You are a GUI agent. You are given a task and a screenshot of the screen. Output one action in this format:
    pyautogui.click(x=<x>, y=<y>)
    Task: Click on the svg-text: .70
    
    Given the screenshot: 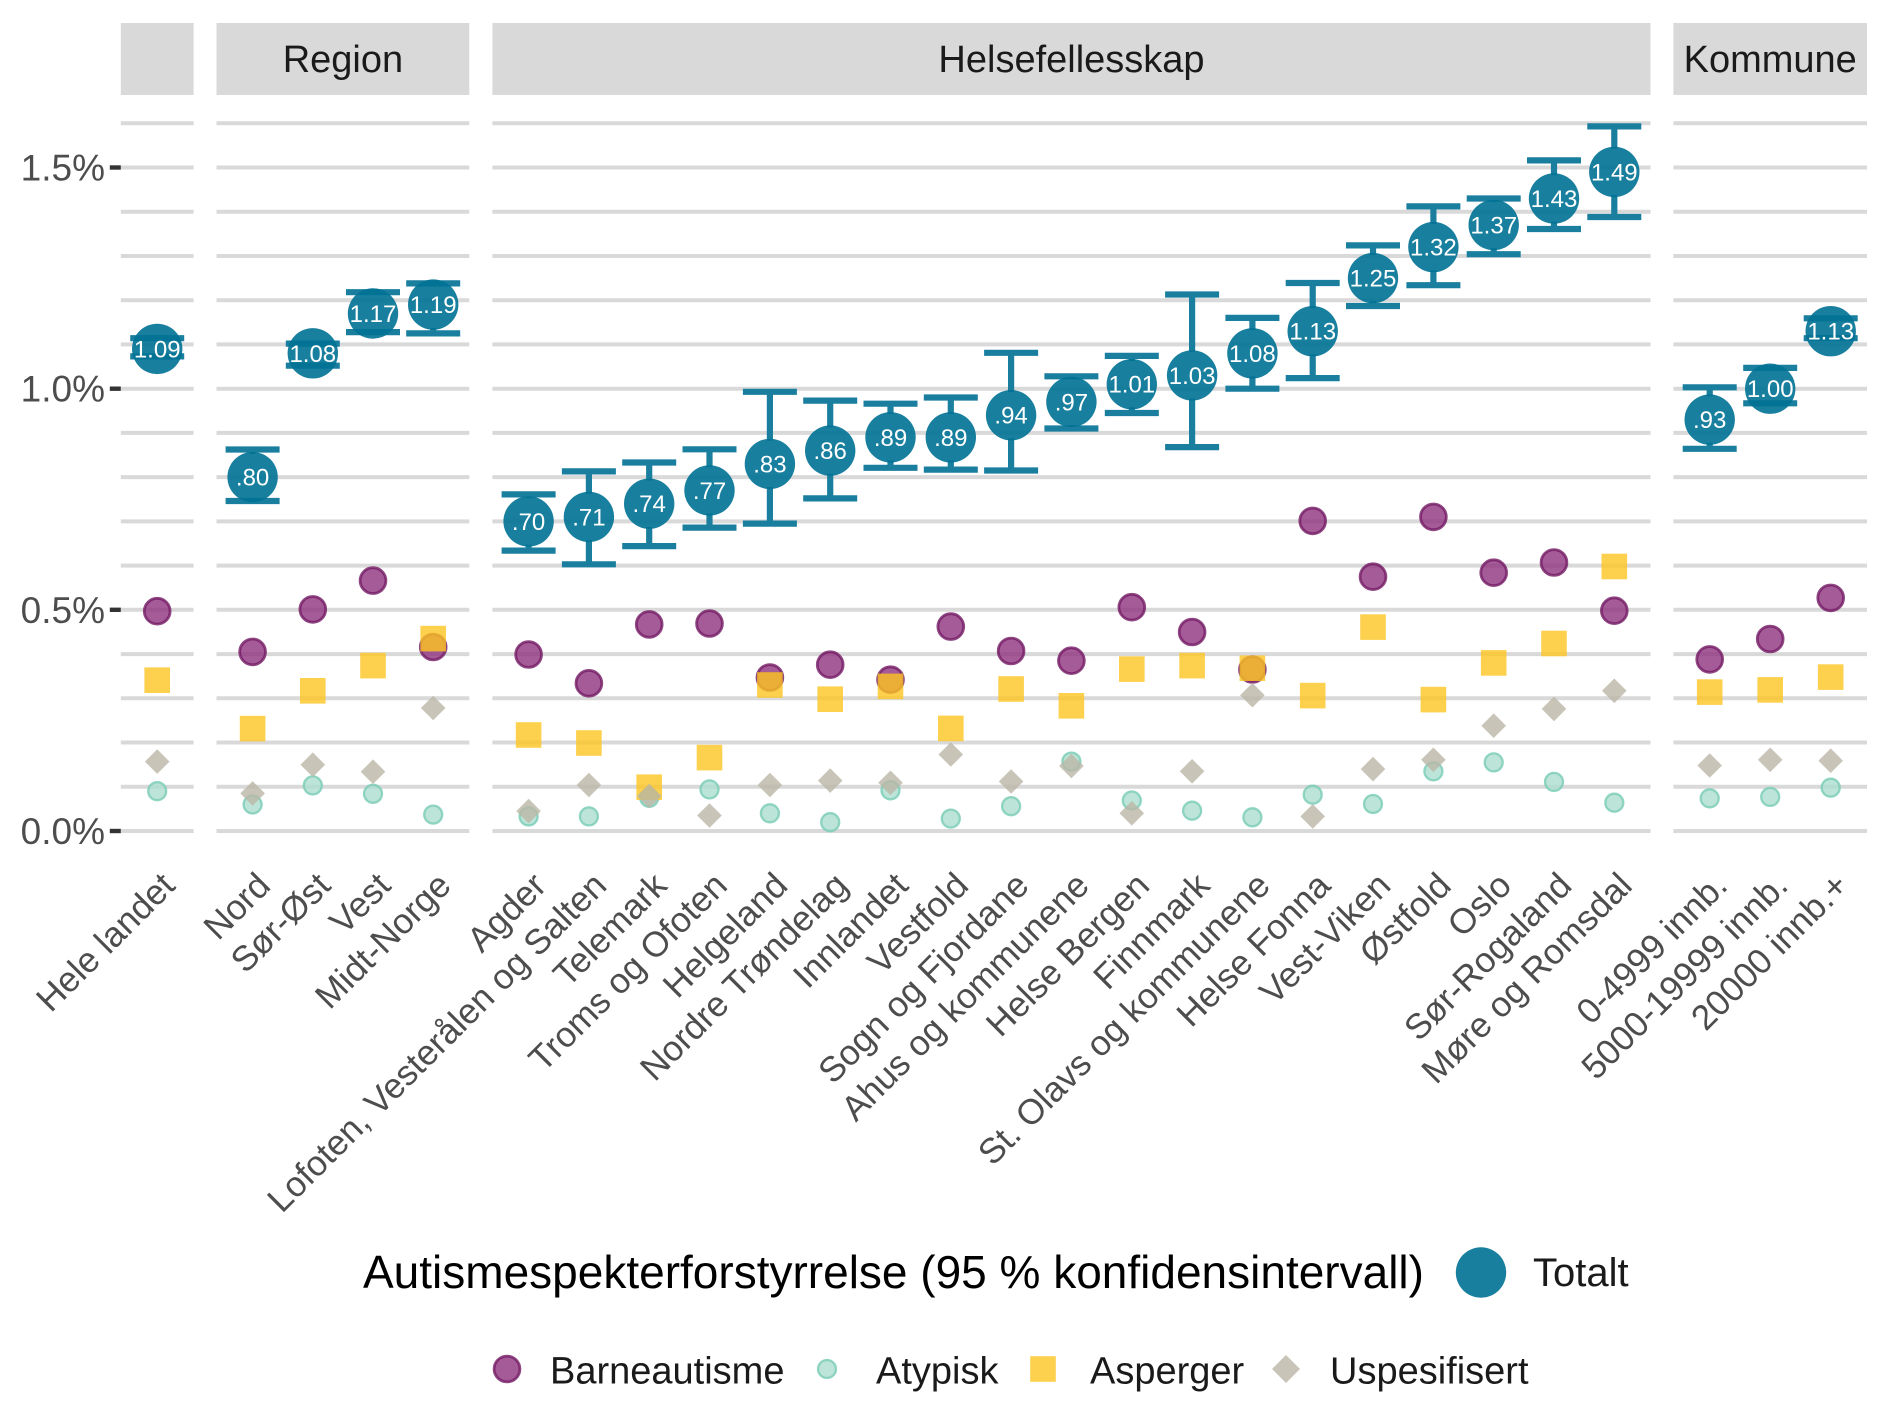 What is the action you would take?
    pyautogui.click(x=528, y=522)
    